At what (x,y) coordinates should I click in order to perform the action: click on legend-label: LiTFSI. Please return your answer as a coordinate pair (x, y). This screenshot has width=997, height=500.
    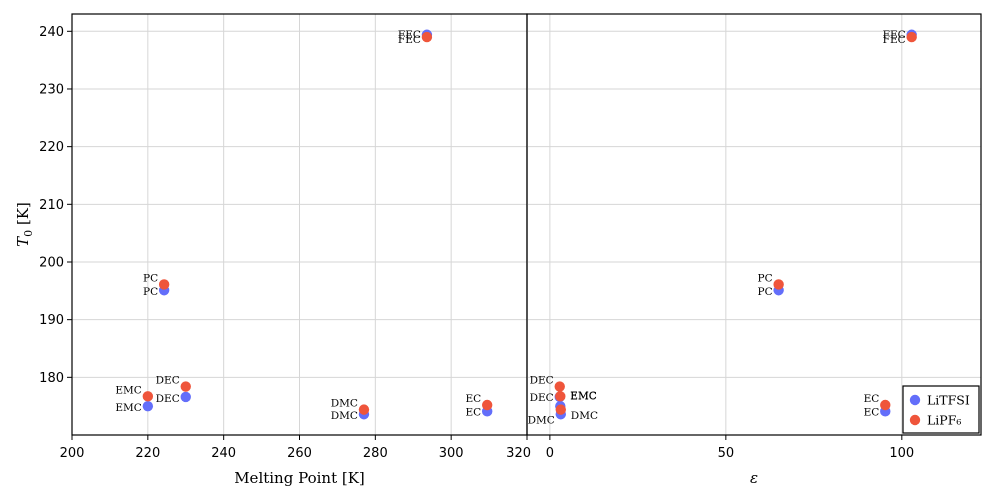
    Looking at the image, I should click on (948, 400).